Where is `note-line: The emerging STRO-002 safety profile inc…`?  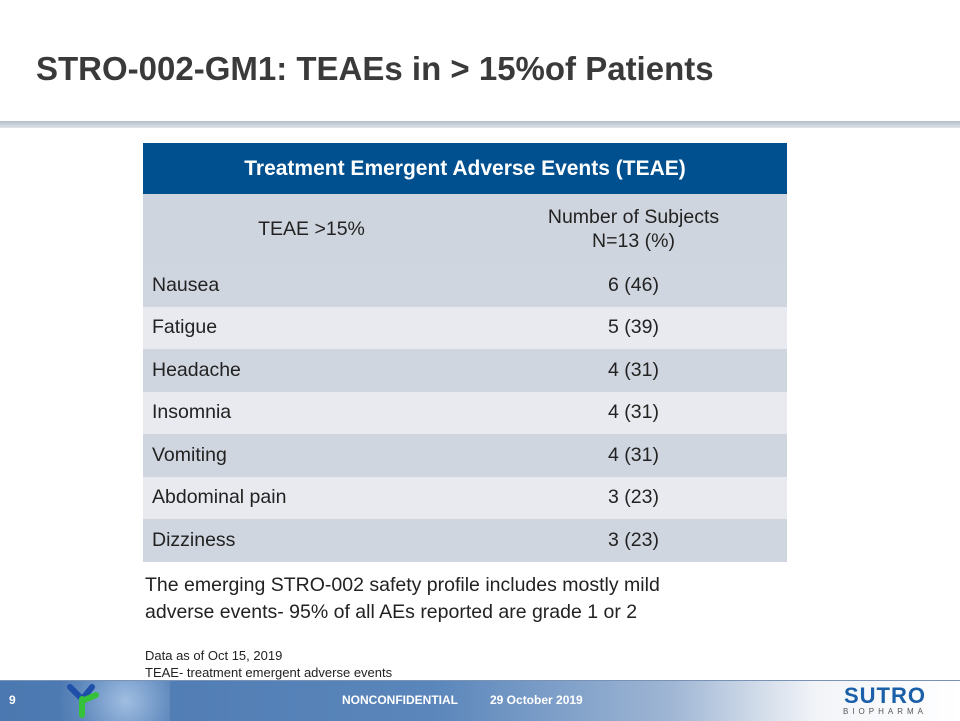
note-line: The emerging STRO-002 safety profile inc… is located at coordinates (402, 585).